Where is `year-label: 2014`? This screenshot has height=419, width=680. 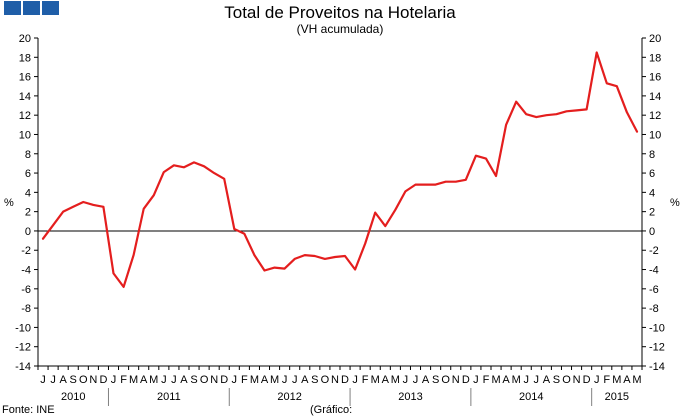 year-label: 2014 is located at coordinates (531, 397).